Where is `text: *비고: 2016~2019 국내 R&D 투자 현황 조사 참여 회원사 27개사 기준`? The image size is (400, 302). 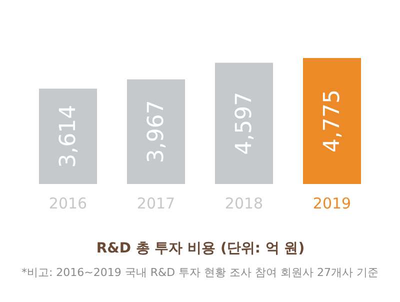
text: *비고: 2016~2019 국내 R&D 투자 현황 조사 참여 회원사 27개사 기준 is located at coordinates (200, 272).